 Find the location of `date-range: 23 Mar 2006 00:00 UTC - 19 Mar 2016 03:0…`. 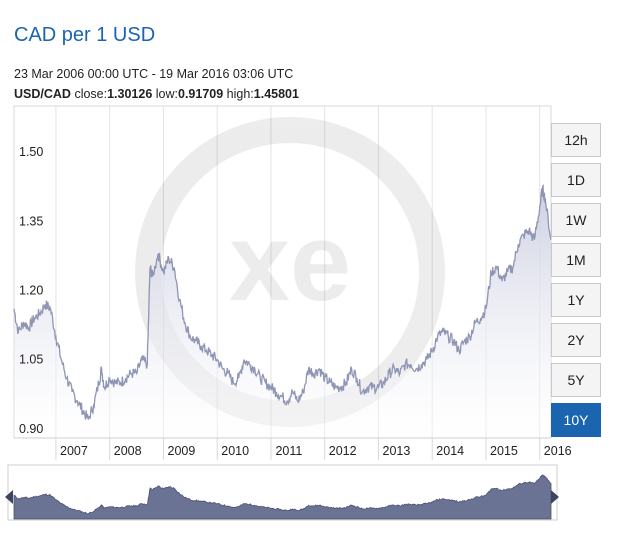

date-range: 23 Mar 2006 00:00 UTC - 19 Mar 2016 03:0… is located at coordinates (154, 74).